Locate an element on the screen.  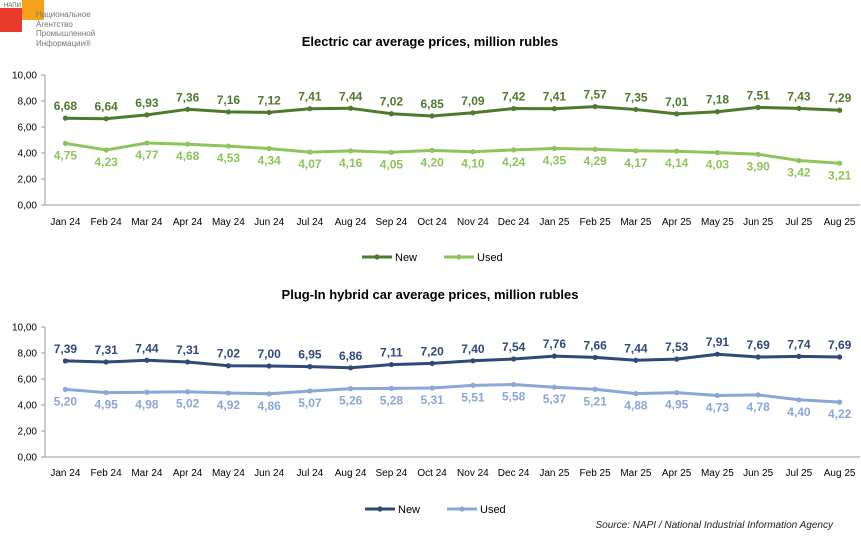
chart2-x-tick-label: Aug 24 is located at coordinates (351, 473).